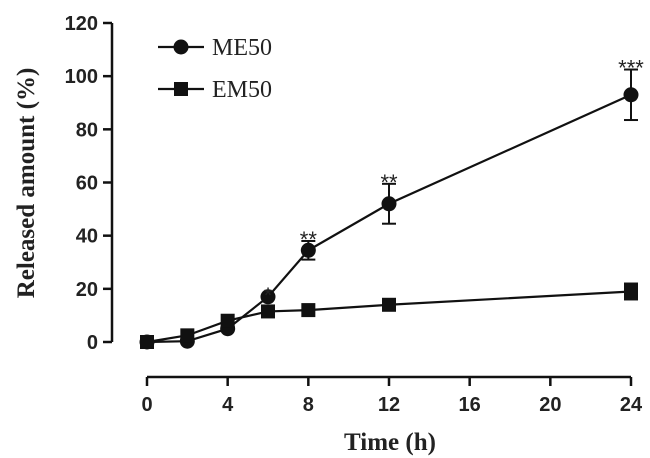 Image resolution: width=650 pixels, height=458 pixels. Describe the element at coordinates (26, 183) in the screenshot. I see `y-axis-title: Released amount (%)` at that location.